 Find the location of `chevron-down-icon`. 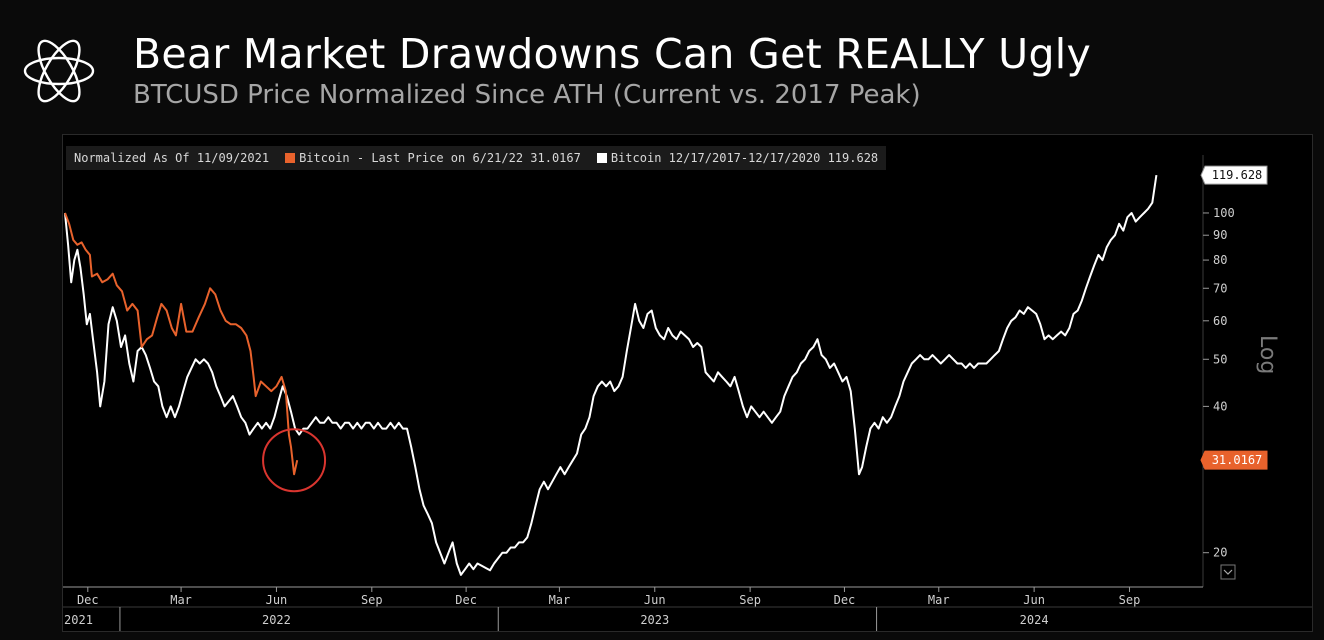

chevron-down-icon is located at coordinates (1228, 572).